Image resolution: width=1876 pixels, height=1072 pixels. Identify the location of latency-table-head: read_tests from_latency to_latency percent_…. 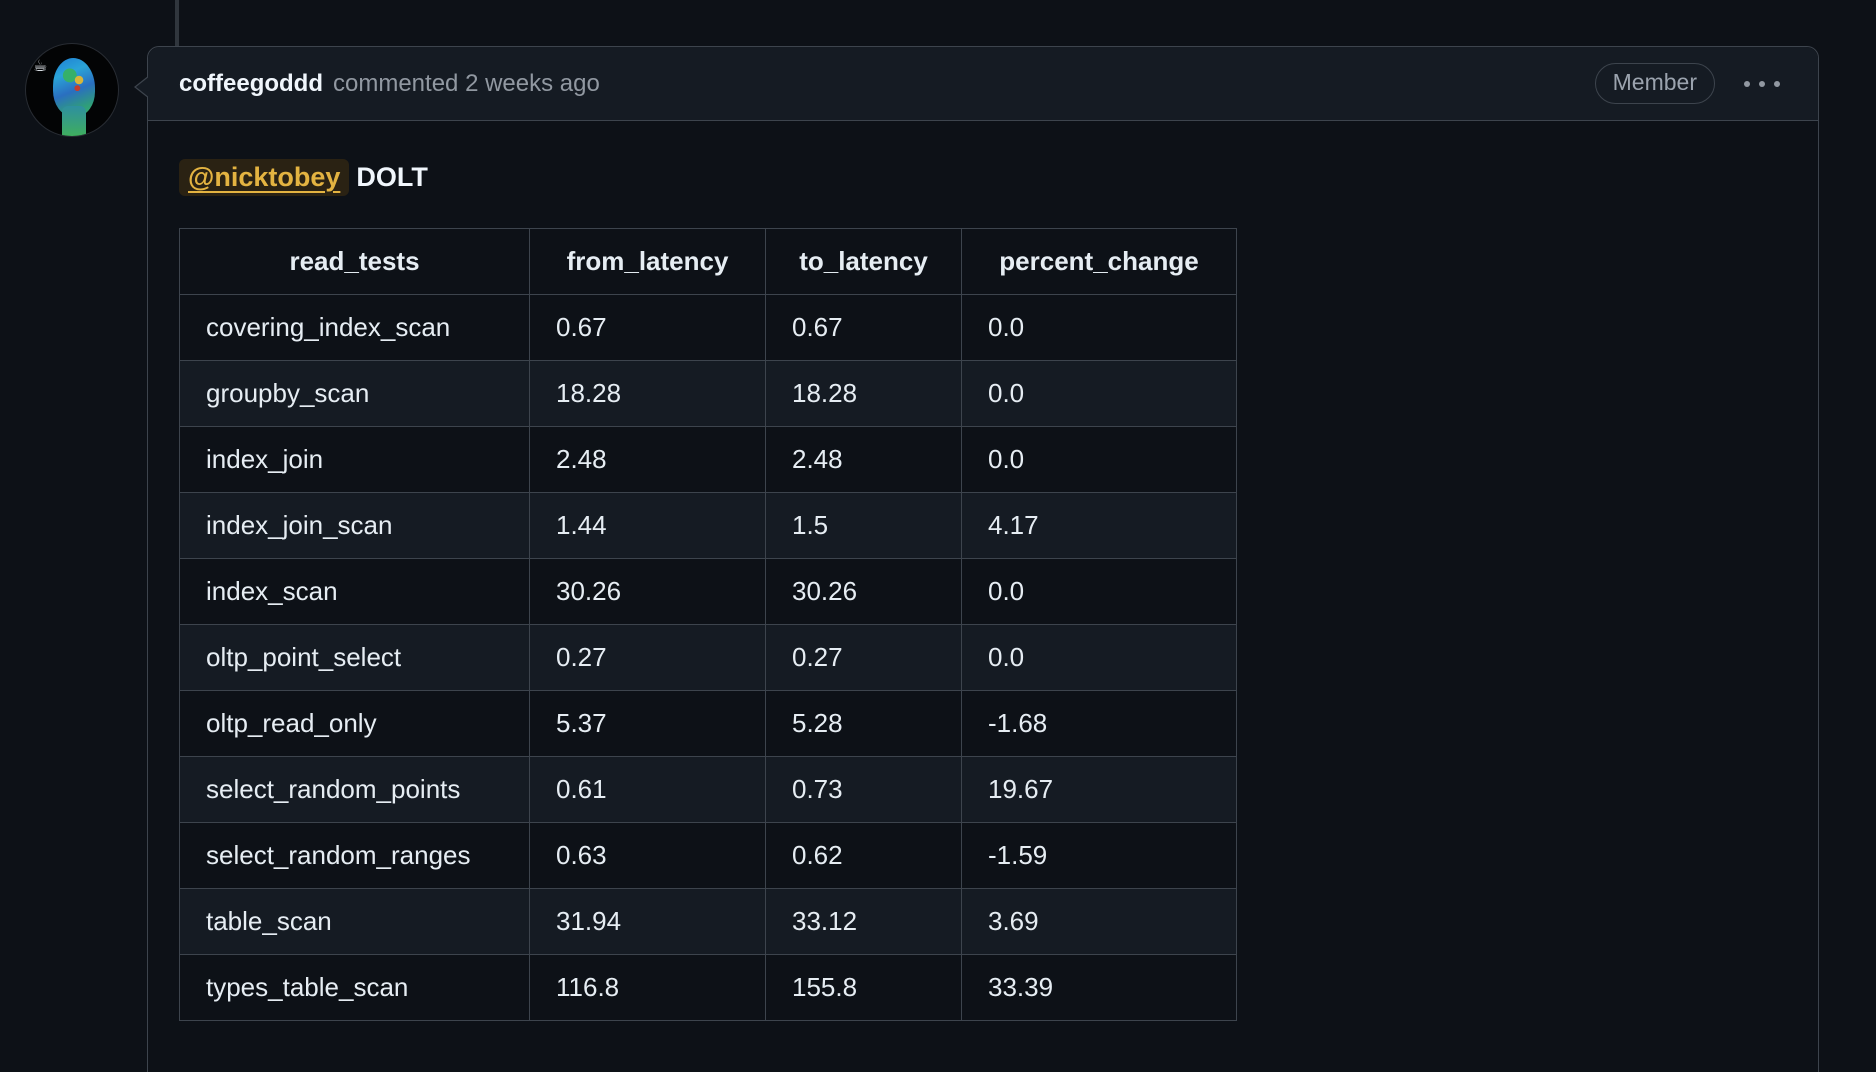
(708, 261).